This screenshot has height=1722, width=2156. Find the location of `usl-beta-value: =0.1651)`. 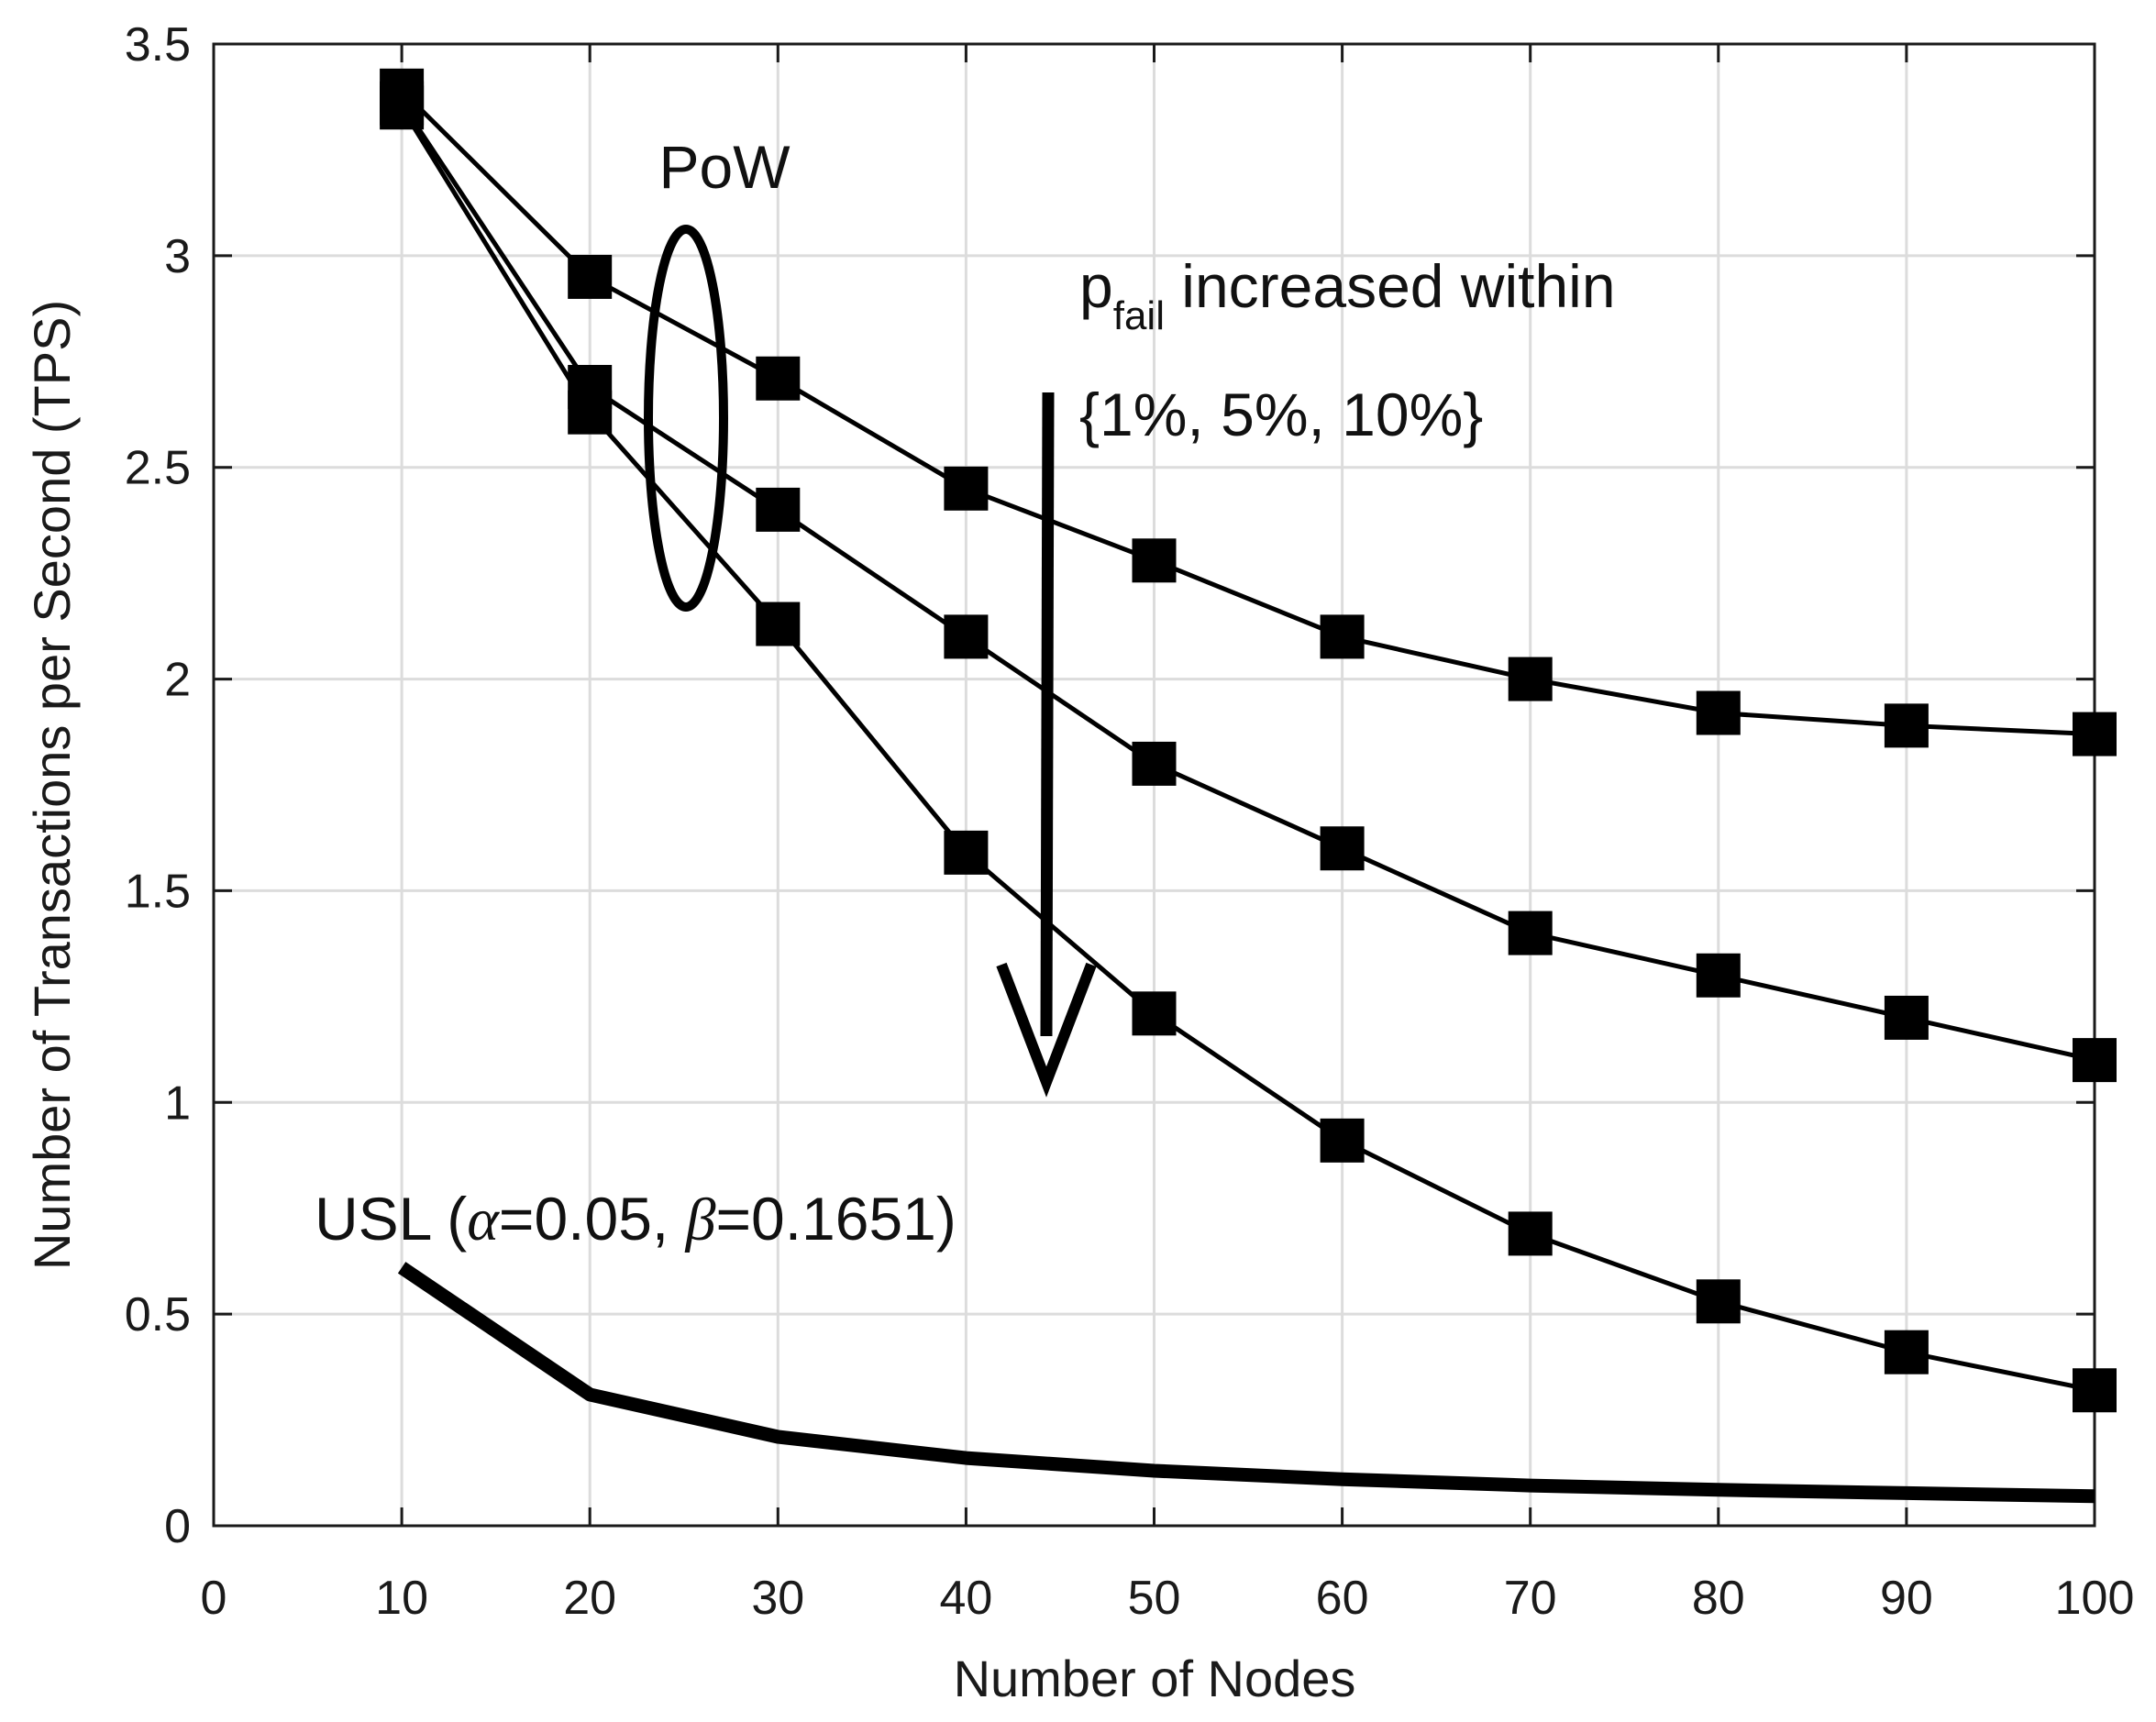

usl-beta-value: =0.1651) is located at coordinates (836, 1219).